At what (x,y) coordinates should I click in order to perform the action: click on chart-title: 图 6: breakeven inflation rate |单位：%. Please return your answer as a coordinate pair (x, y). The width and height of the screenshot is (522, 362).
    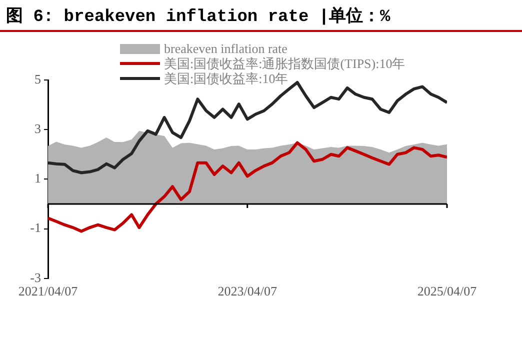
    Looking at the image, I should click on (198, 16).